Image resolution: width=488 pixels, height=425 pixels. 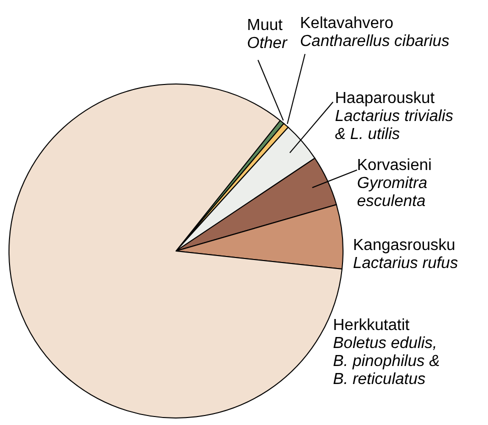 I want to click on slice-label: Herkkutatit Boletus edulis, B. pinophilus & B. reticulatus, so click(x=386, y=352).